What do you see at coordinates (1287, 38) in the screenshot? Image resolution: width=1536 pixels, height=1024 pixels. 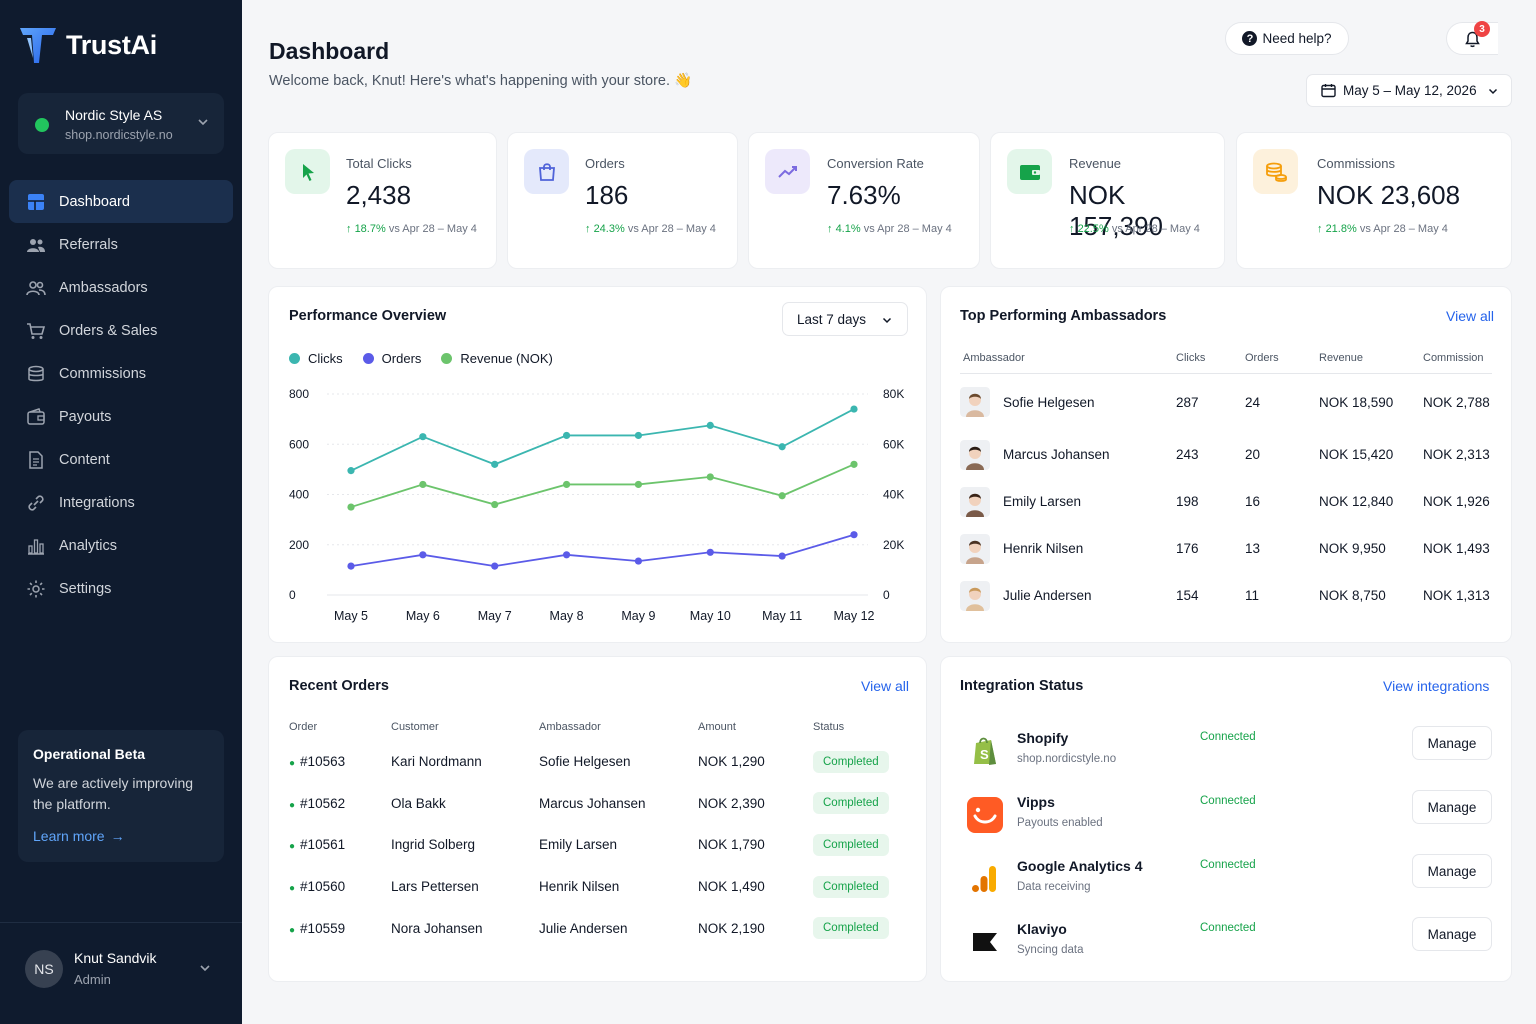 I see `need-help-button: ? Need help?` at bounding box center [1287, 38].